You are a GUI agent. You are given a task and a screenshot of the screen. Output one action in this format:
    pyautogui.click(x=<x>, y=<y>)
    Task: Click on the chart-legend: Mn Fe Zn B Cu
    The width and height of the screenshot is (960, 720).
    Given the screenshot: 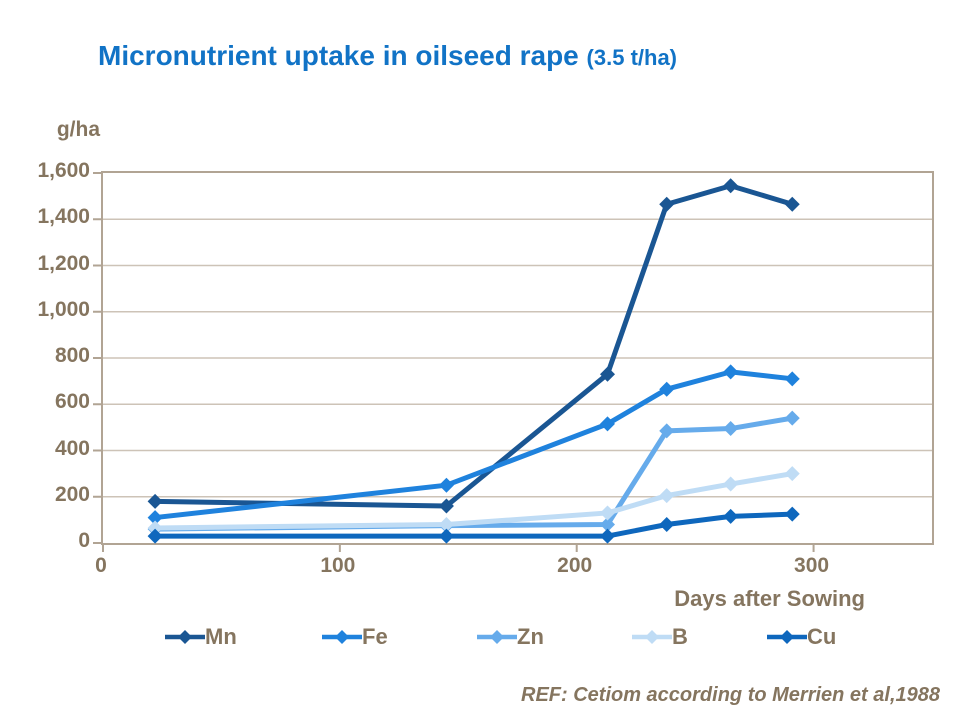 What is the action you would take?
    pyautogui.click(x=480, y=639)
    